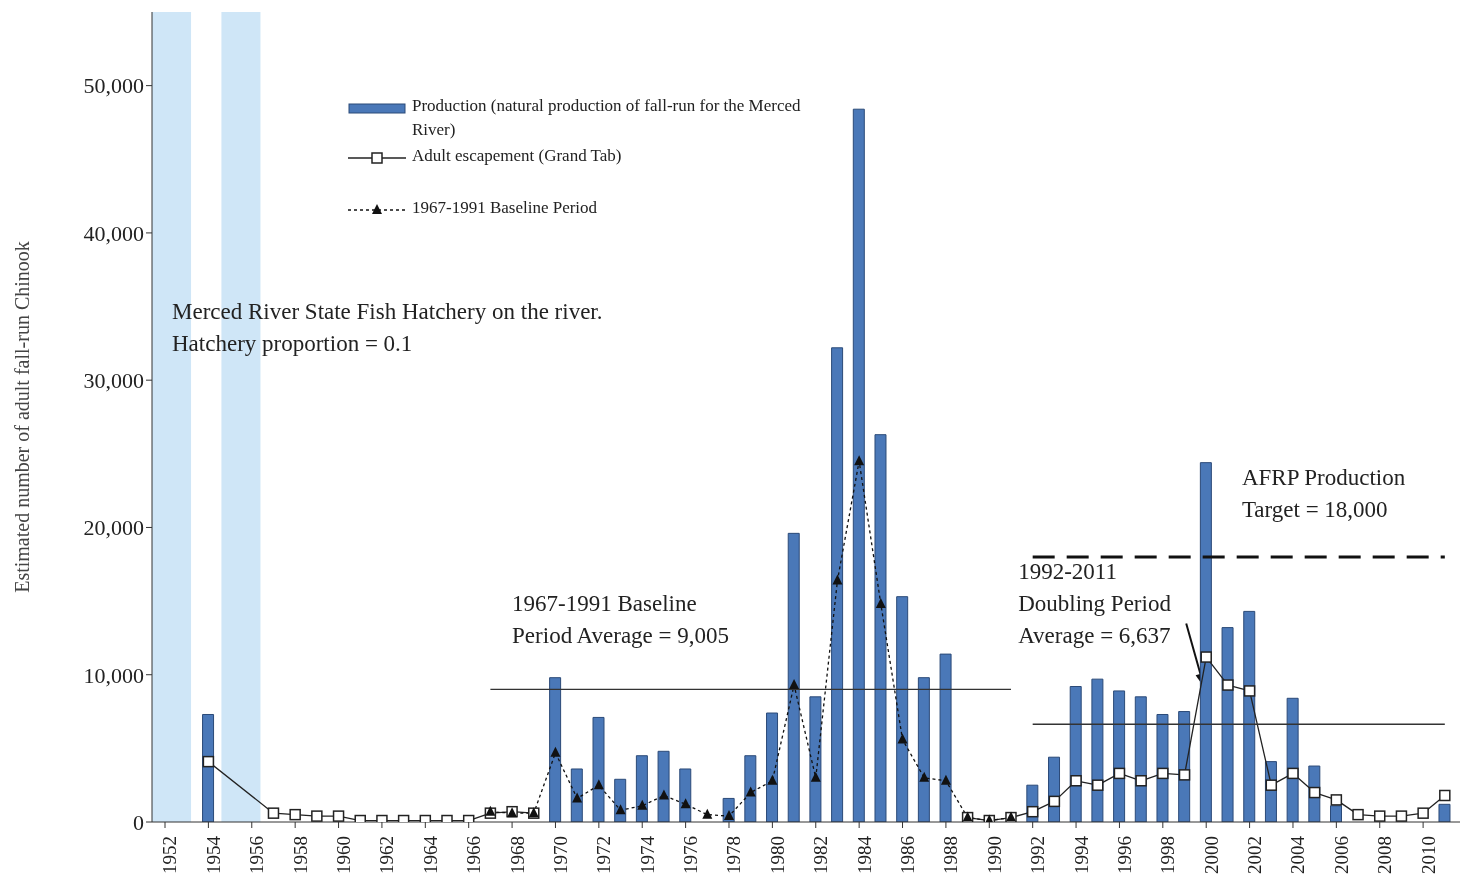 The image size is (1476, 893). Describe the element at coordinates (734, 855) in the screenshot. I see `x-tick-label: 1978` at that location.